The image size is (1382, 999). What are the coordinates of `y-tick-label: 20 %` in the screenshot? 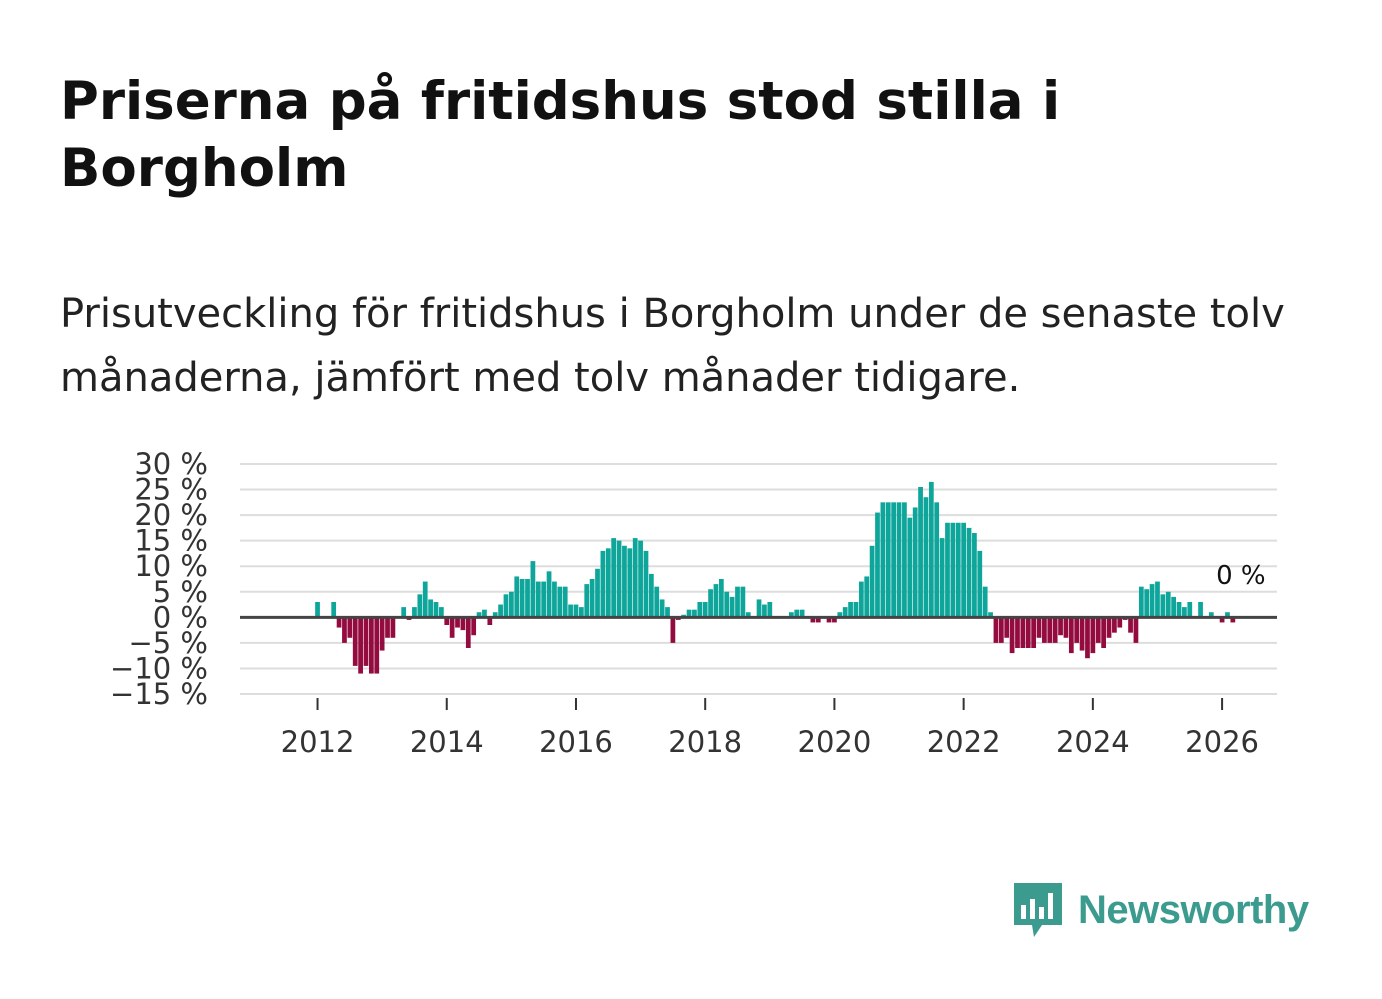 It's located at (171, 515).